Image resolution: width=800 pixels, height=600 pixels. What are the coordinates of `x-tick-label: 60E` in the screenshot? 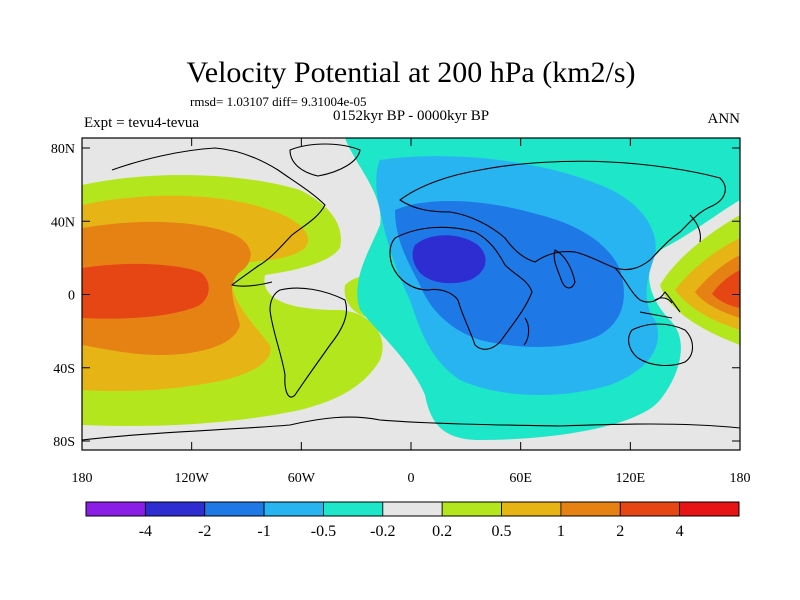 It's located at (520, 478).